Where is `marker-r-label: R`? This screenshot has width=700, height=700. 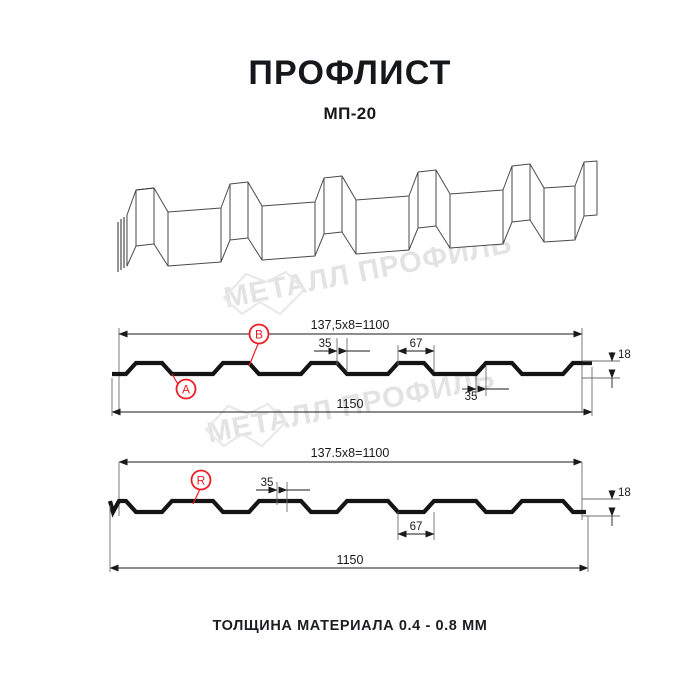
marker-r-label: R is located at coordinates (201, 481).